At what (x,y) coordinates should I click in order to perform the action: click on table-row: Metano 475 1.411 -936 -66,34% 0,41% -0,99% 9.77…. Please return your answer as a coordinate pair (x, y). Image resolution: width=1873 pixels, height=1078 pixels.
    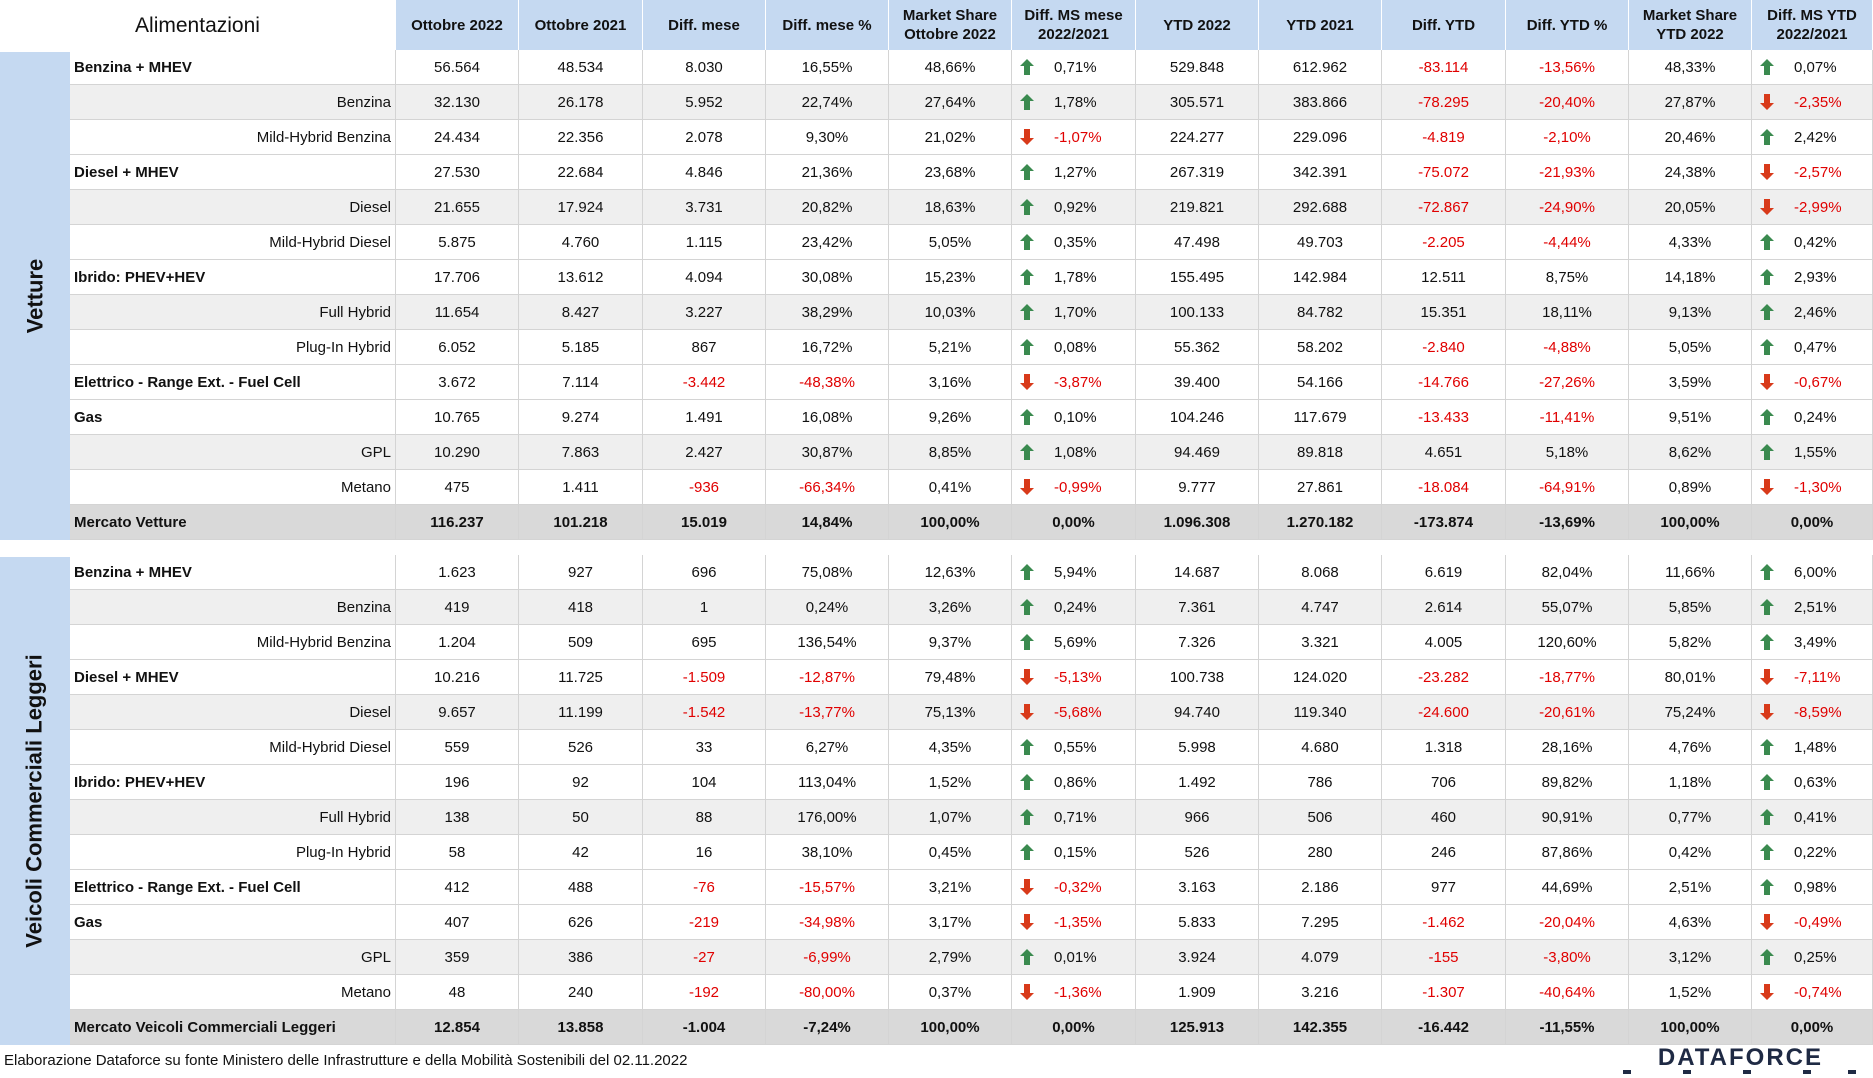
    Looking at the image, I should click on (971, 487).